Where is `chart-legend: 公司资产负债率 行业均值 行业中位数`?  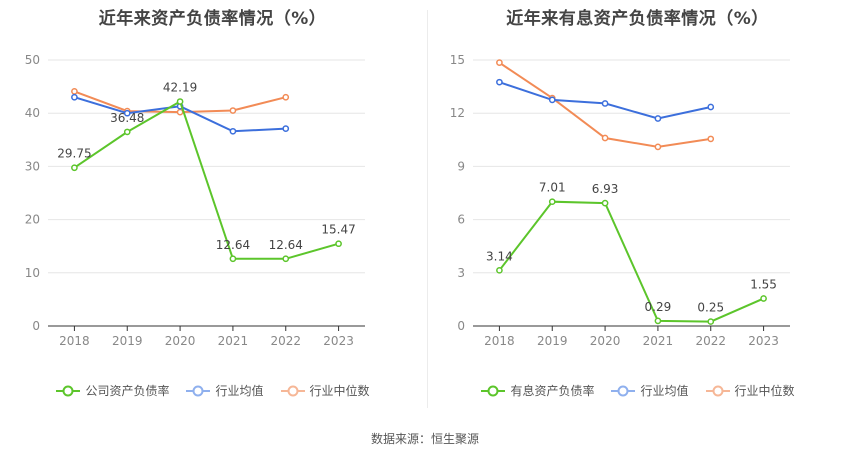
chart-legend: 公司资产负债率 行业均值 行业中位数 is located at coordinates (212, 390).